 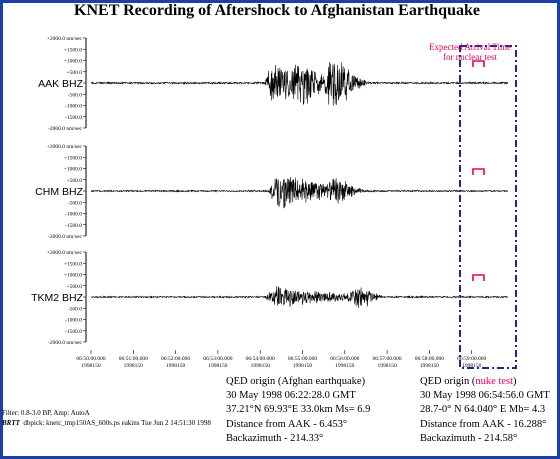 What do you see at coordinates (296, 381) in the screenshot?
I see `afghan-origin-heading: QED origin (Afghan earthquake)` at bounding box center [296, 381].